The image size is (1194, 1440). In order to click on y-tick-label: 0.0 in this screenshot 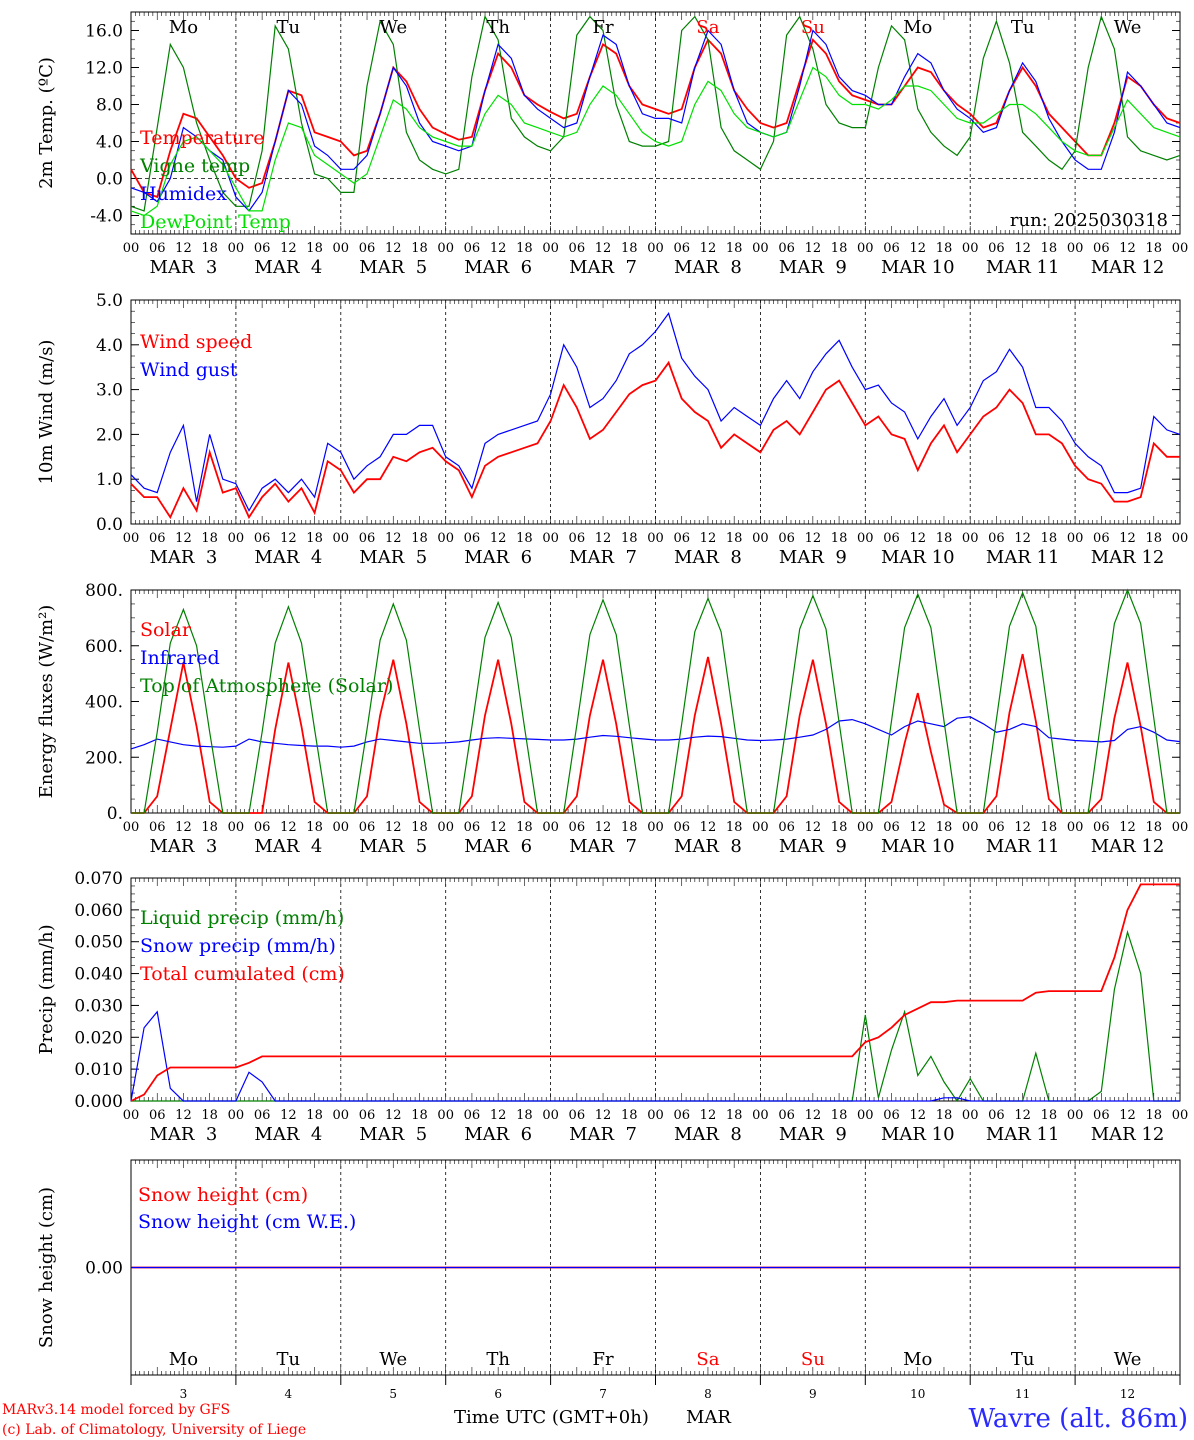, I will do `click(109, 180)`.